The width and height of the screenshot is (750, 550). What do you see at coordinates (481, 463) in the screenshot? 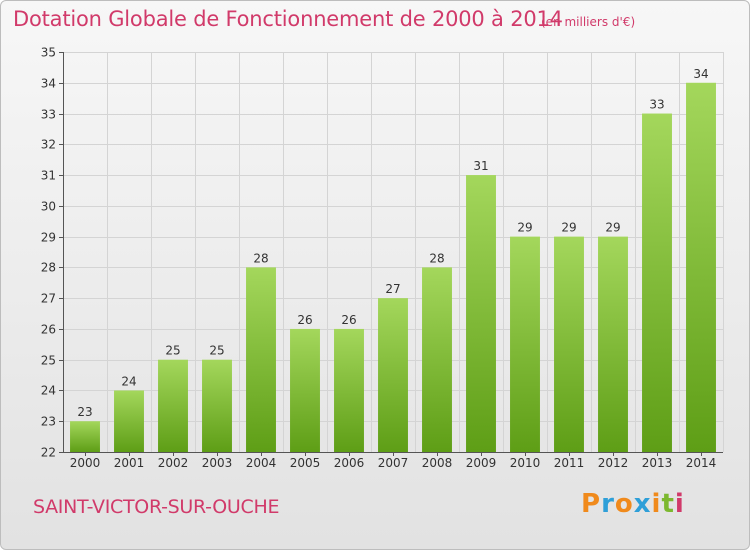
I see `x-tick-label: 2009` at bounding box center [481, 463].